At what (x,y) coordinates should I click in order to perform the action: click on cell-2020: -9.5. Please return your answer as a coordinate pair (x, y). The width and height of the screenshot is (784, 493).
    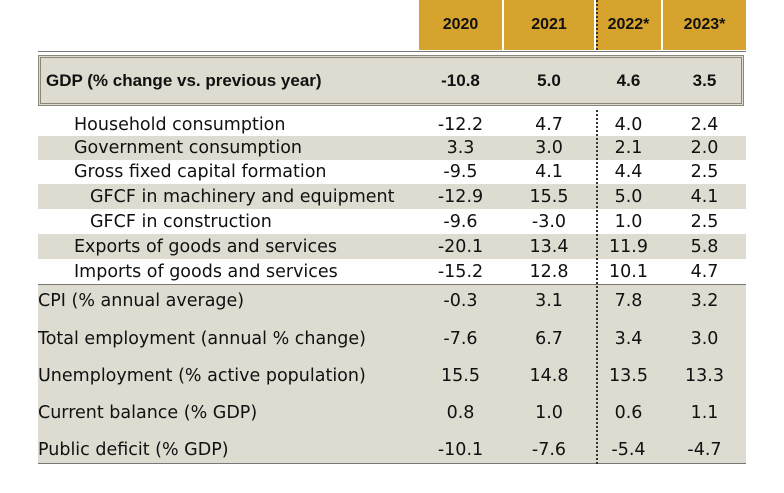
    Looking at the image, I should click on (460, 172).